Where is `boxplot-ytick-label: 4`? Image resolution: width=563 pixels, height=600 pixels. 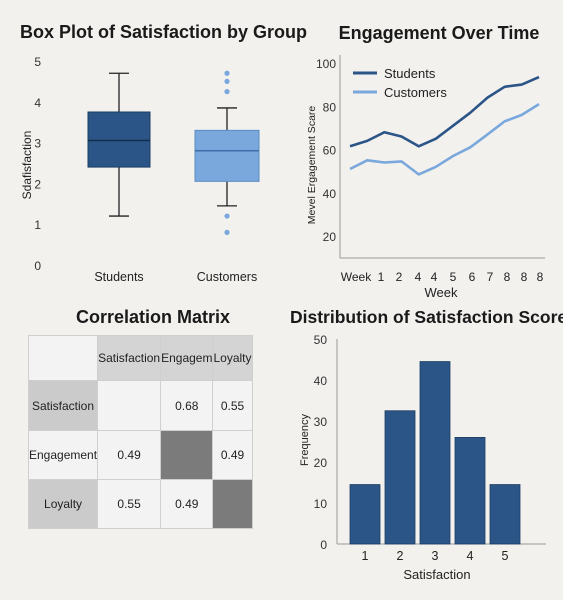 boxplot-ytick-label: 4 is located at coordinates (37, 103).